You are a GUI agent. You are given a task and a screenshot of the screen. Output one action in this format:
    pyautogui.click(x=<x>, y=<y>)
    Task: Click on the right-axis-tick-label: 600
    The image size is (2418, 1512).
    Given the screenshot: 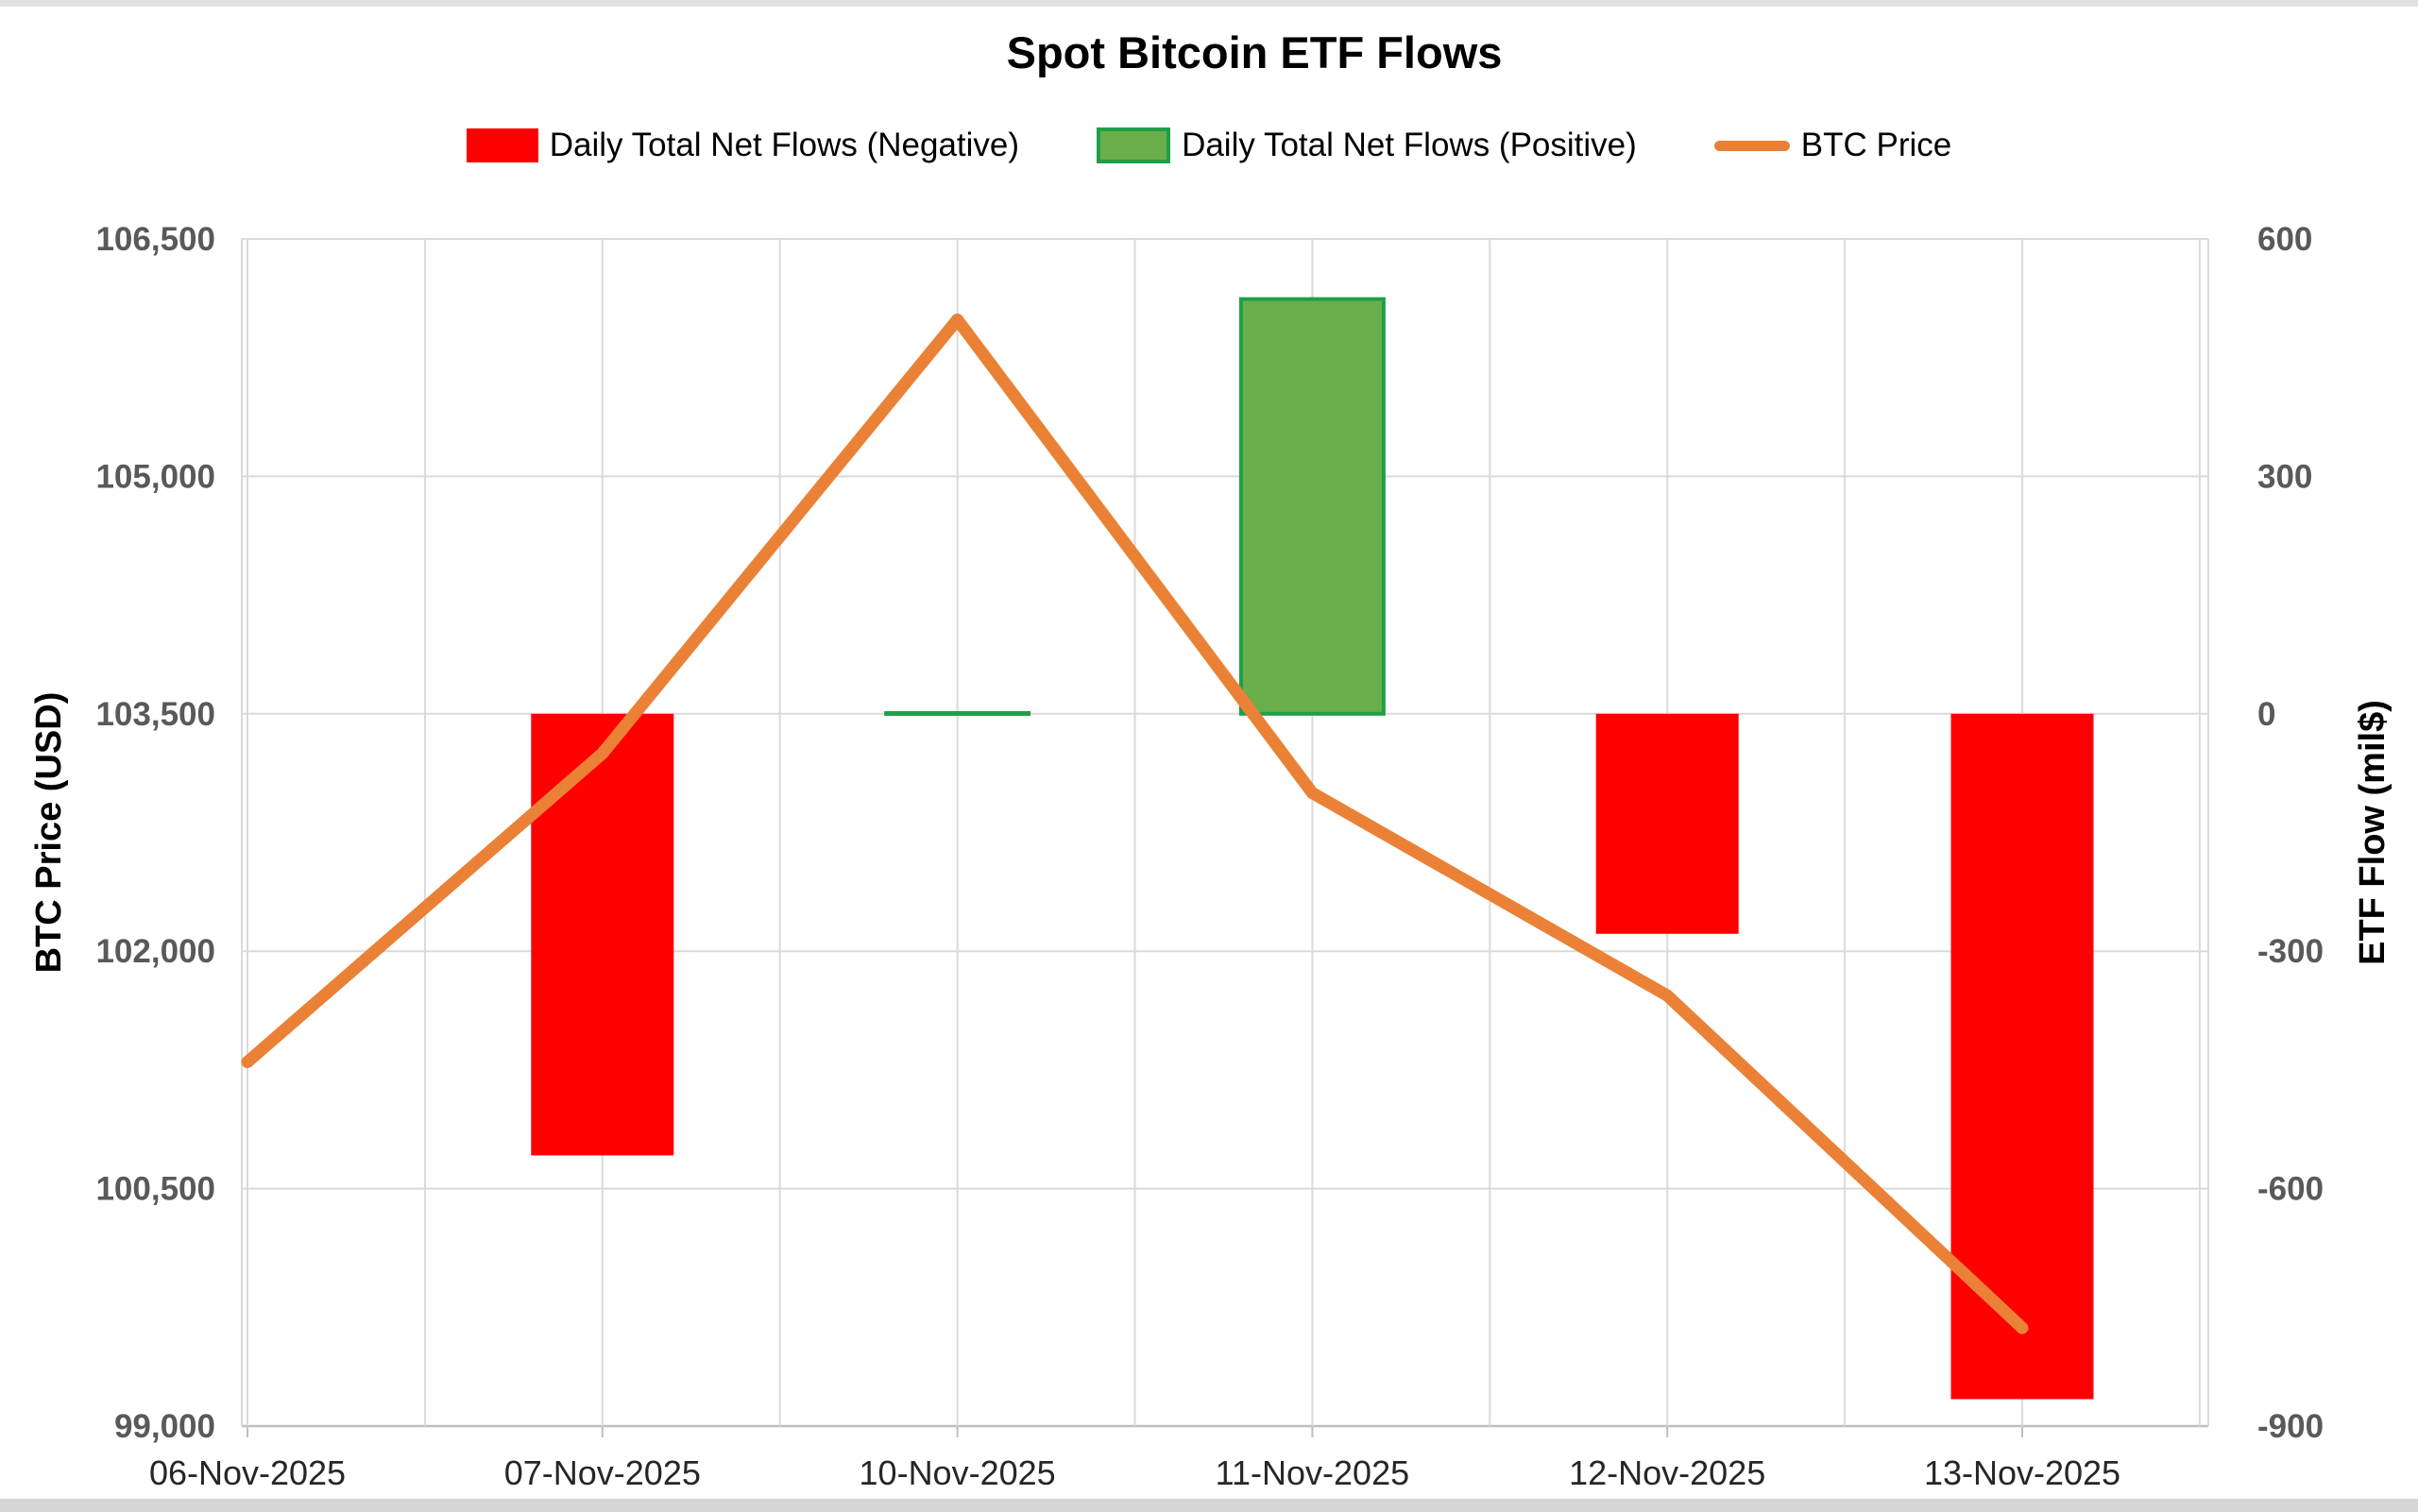 What is the action you would take?
    pyautogui.click(x=2284, y=240)
    